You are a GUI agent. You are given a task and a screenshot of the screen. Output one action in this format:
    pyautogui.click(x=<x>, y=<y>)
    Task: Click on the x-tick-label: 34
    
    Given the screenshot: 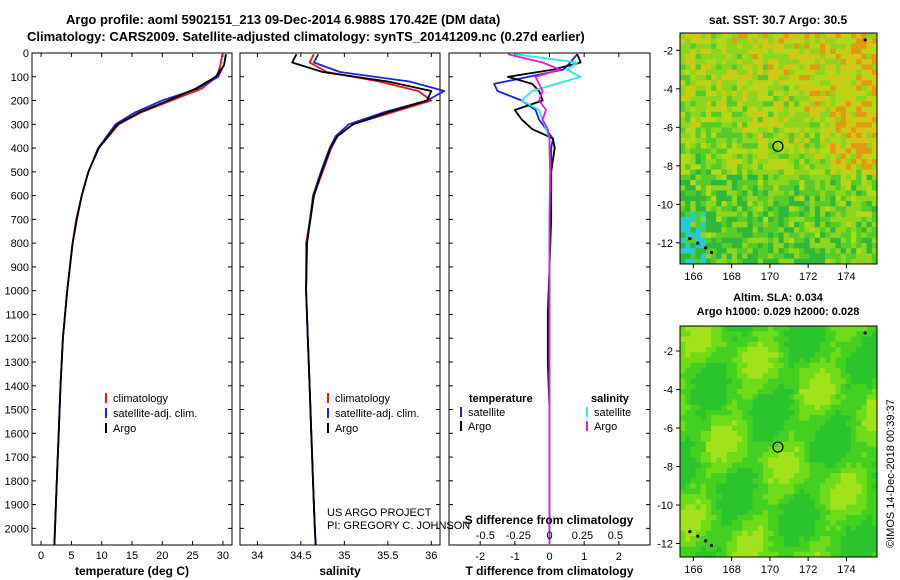 What is the action you would take?
    pyautogui.click(x=257, y=556)
    